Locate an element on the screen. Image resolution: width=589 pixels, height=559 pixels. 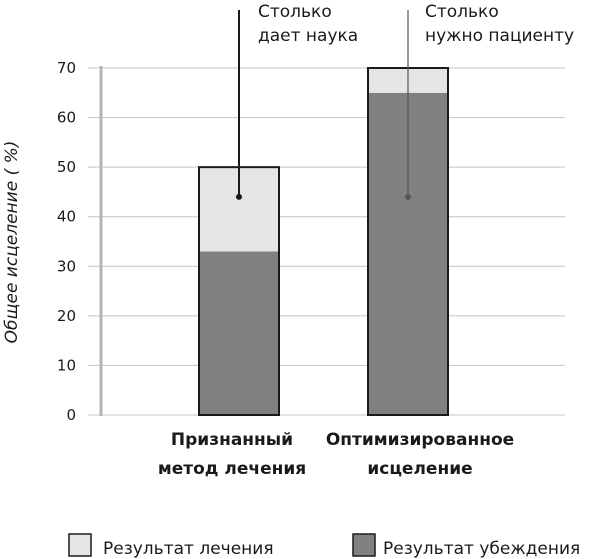
y-tick-label: 30 is located at coordinates (66, 266).